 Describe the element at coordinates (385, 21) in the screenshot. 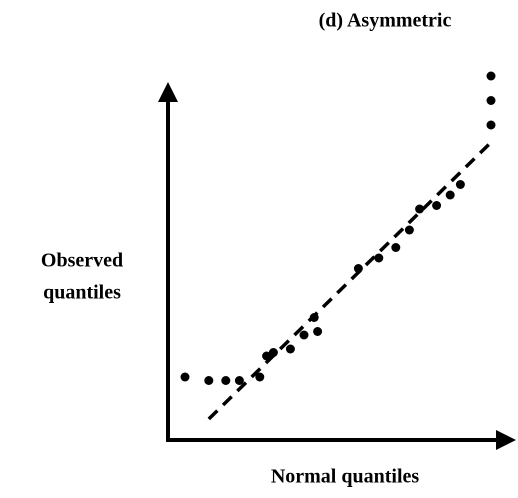

I see `chart-title: (d) Asymmetric` at that location.